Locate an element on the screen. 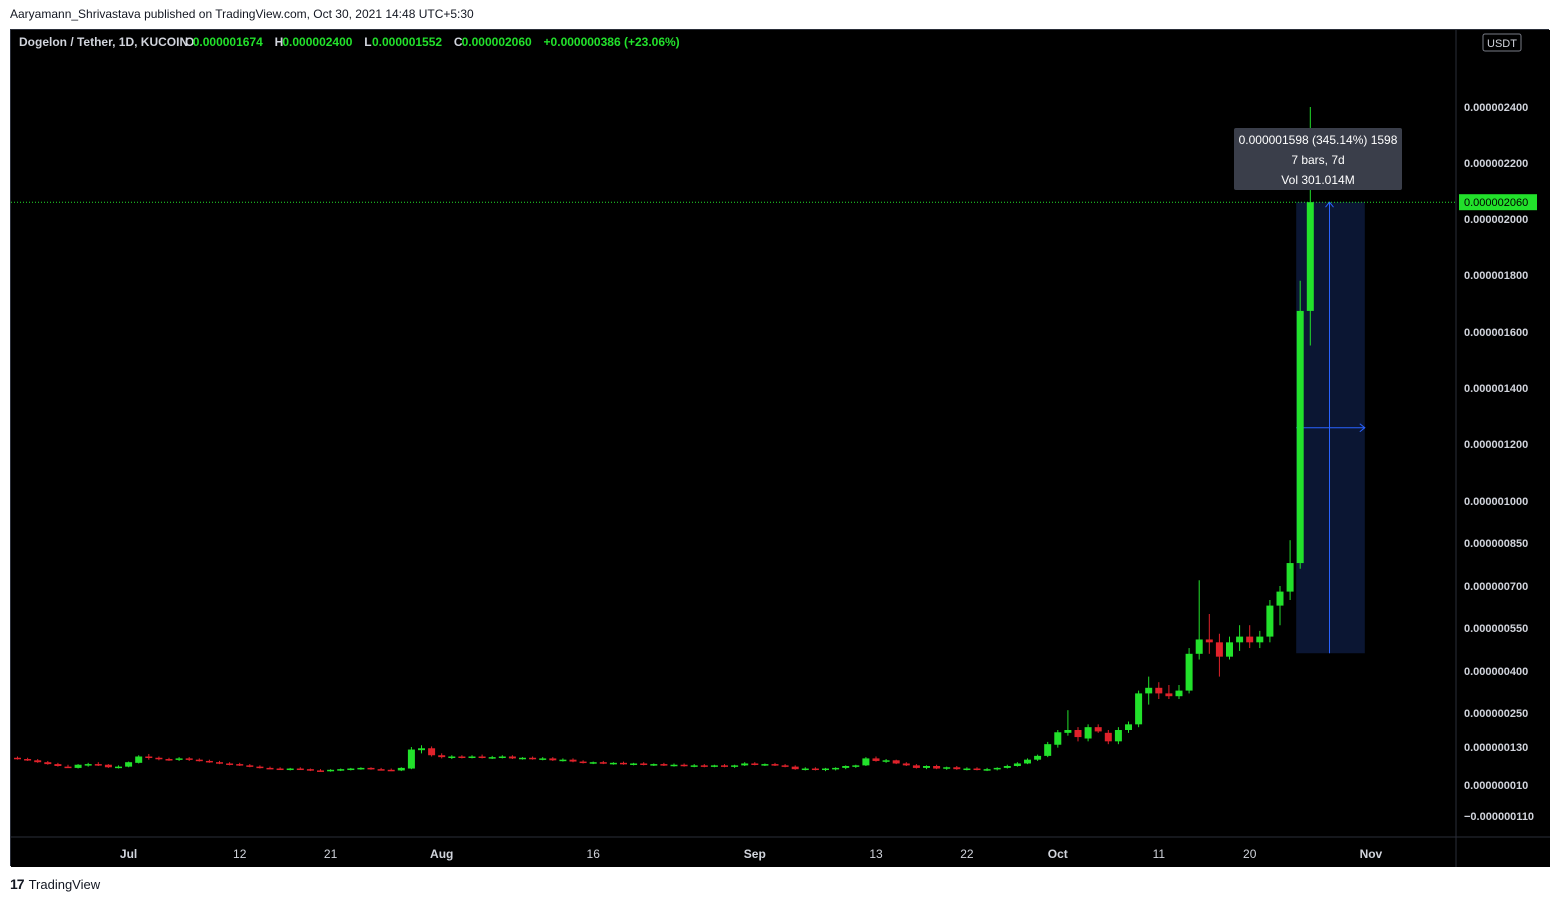 This screenshot has width=1559, height=902. currency-badge: USDT is located at coordinates (1502, 44).